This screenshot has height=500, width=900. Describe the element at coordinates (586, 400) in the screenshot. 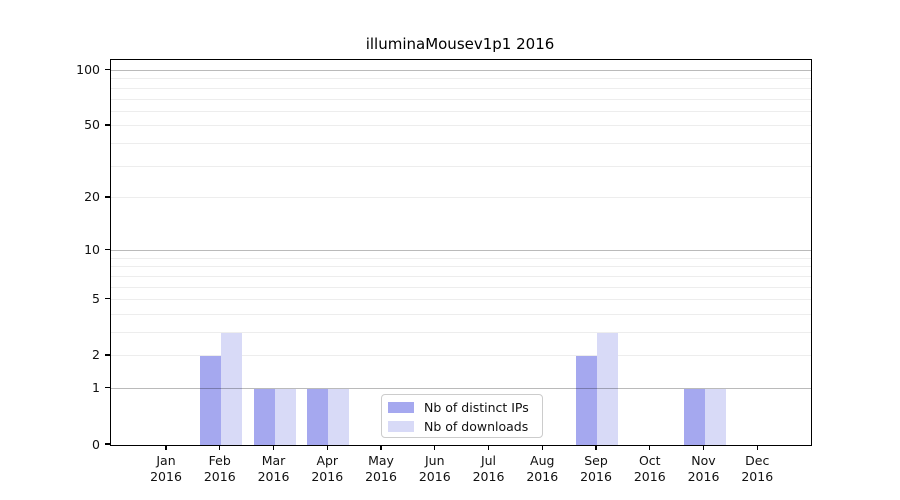

I see `bar-sep-series0` at that location.